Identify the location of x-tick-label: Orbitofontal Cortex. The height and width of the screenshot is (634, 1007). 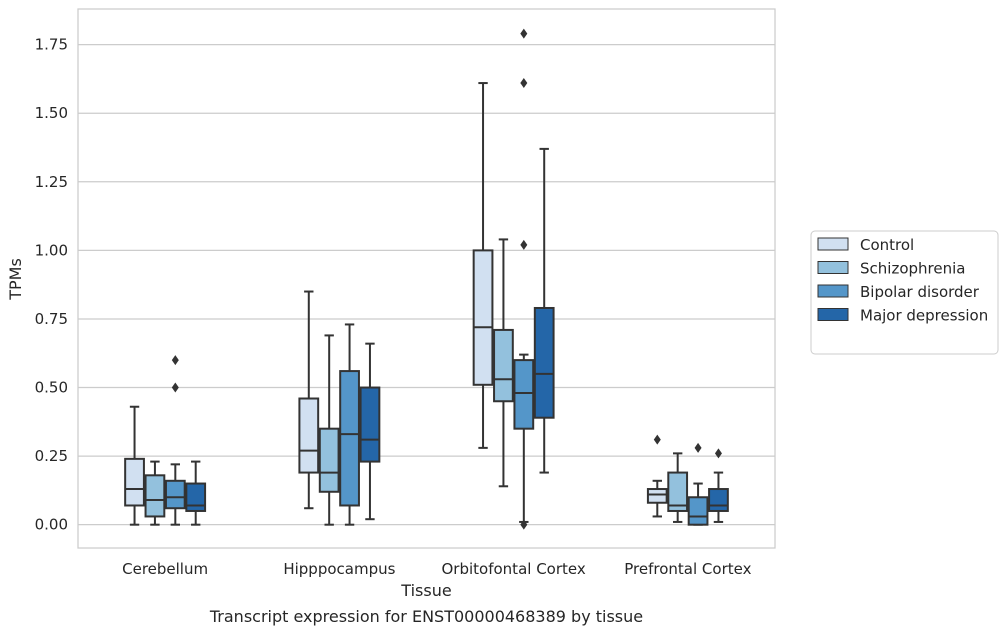
(514, 569).